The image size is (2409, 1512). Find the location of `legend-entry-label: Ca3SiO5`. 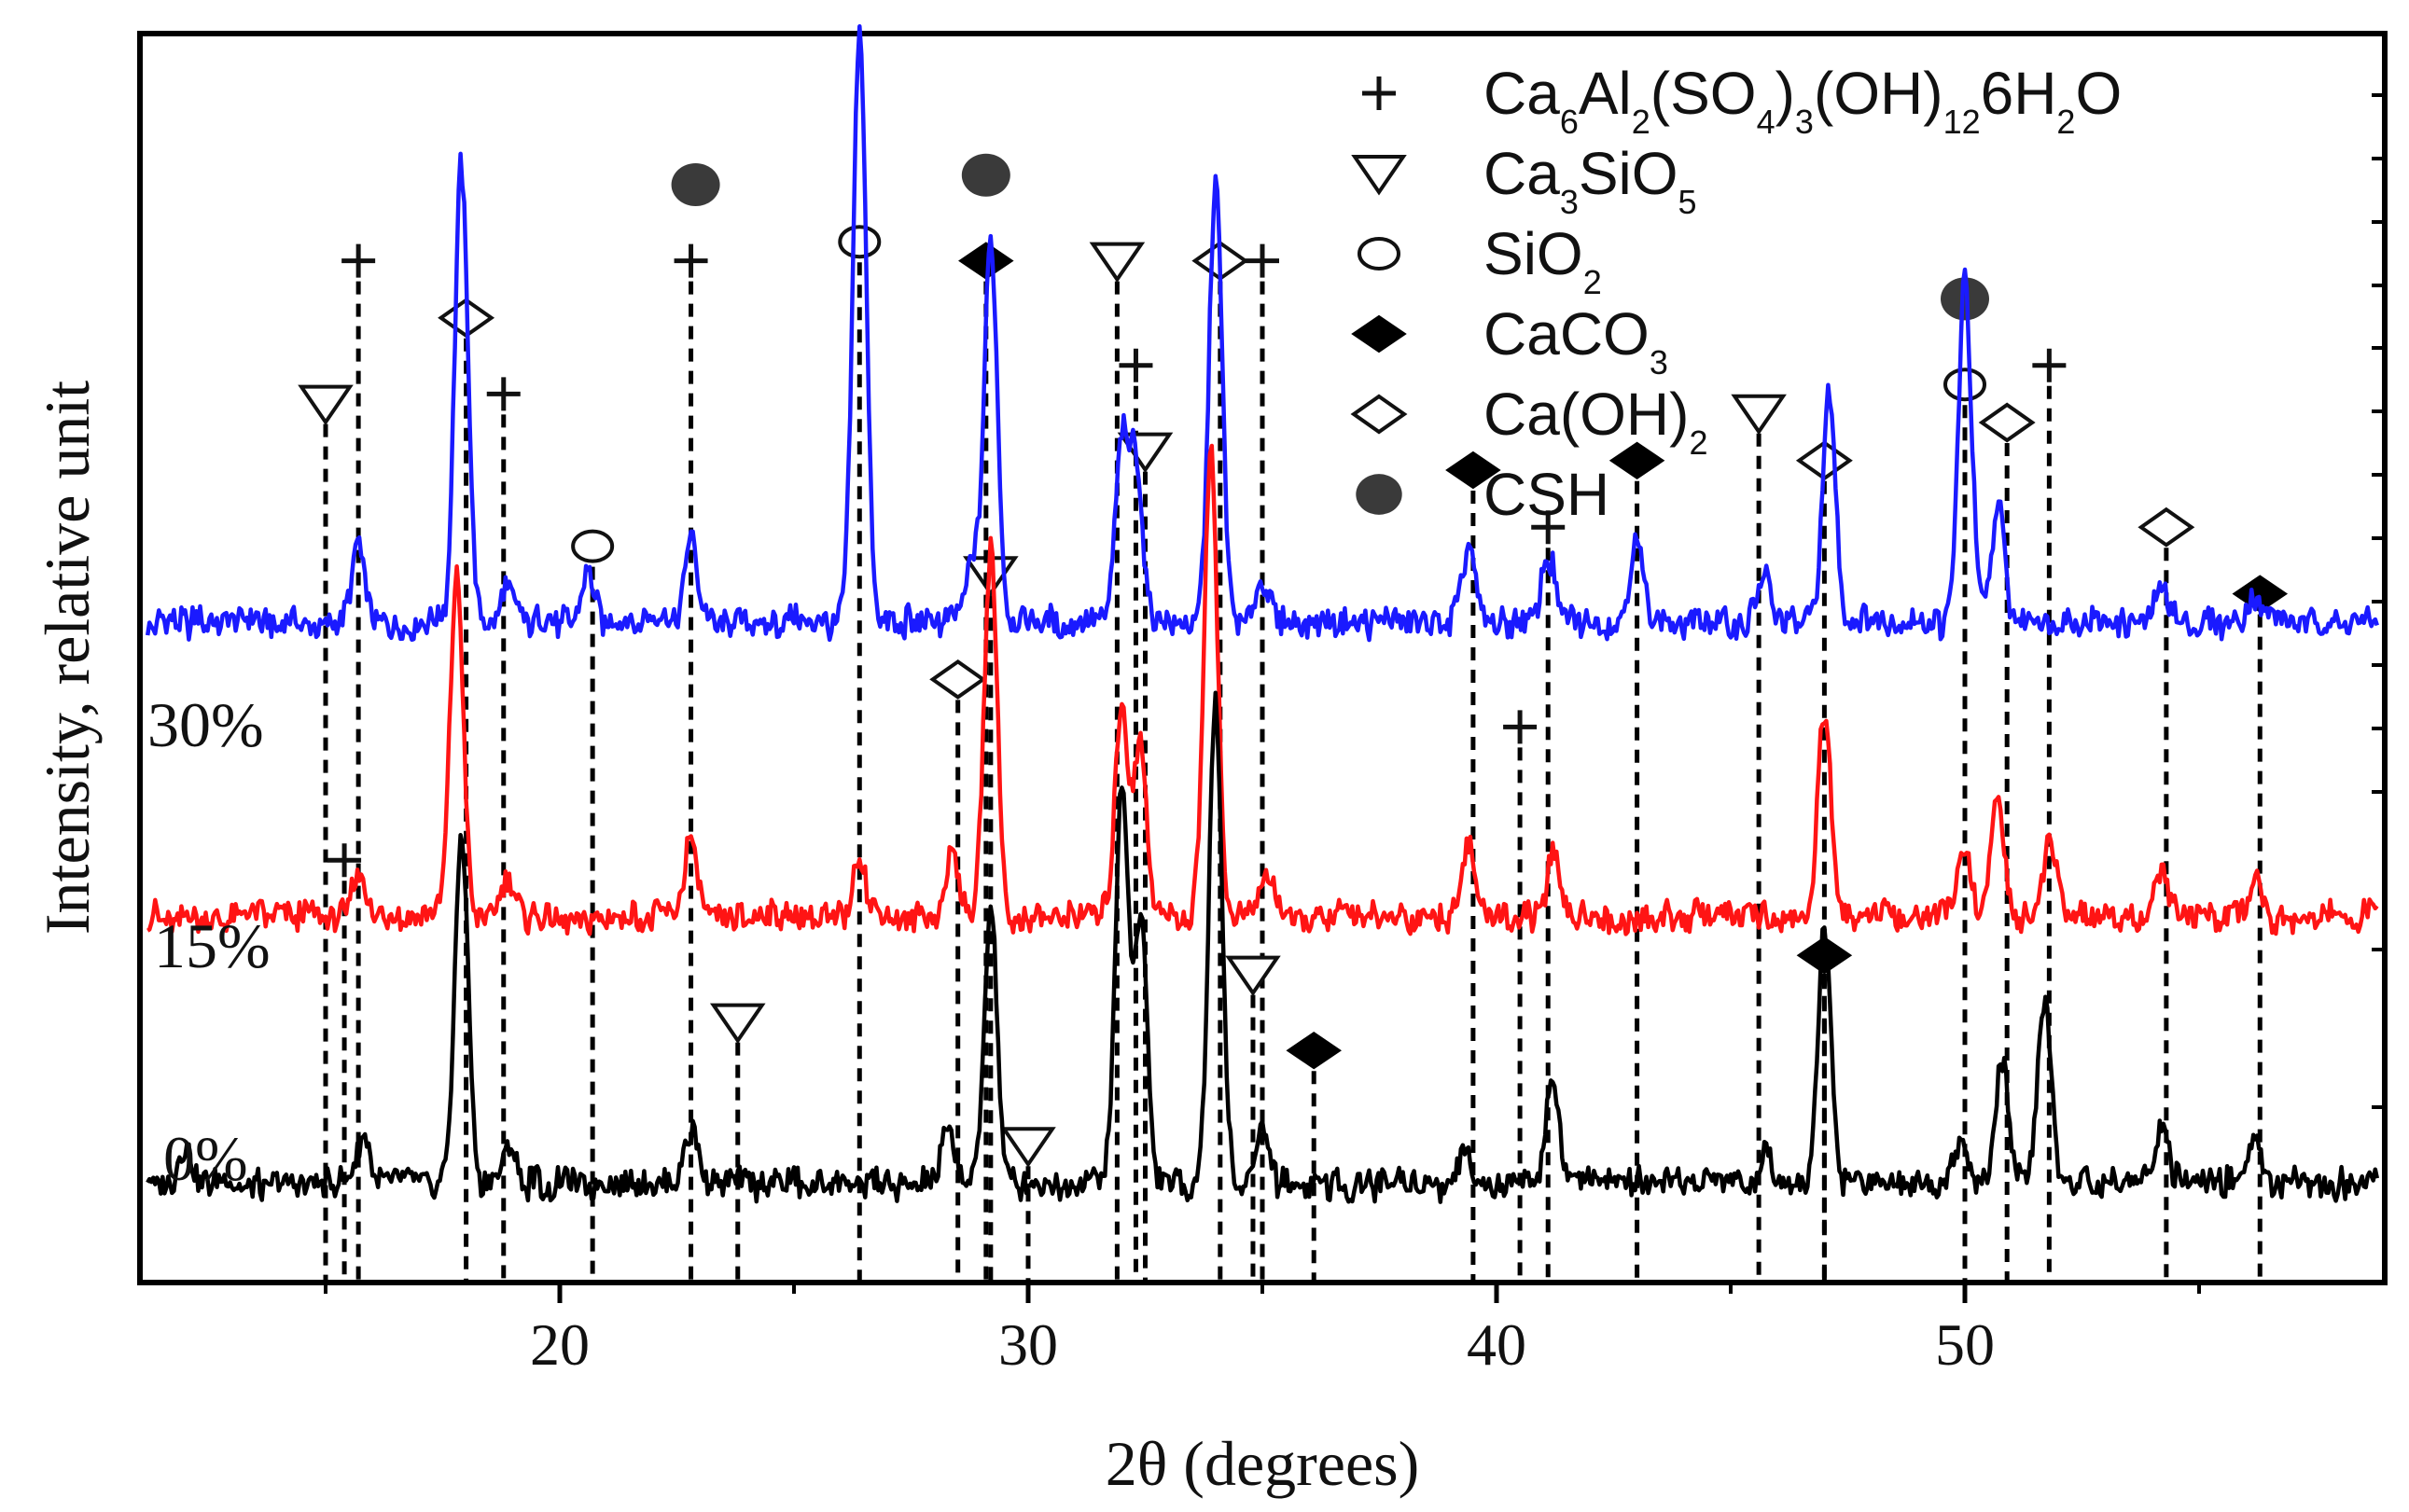

legend-entry-label: Ca3SiO5 is located at coordinates (1590, 180).